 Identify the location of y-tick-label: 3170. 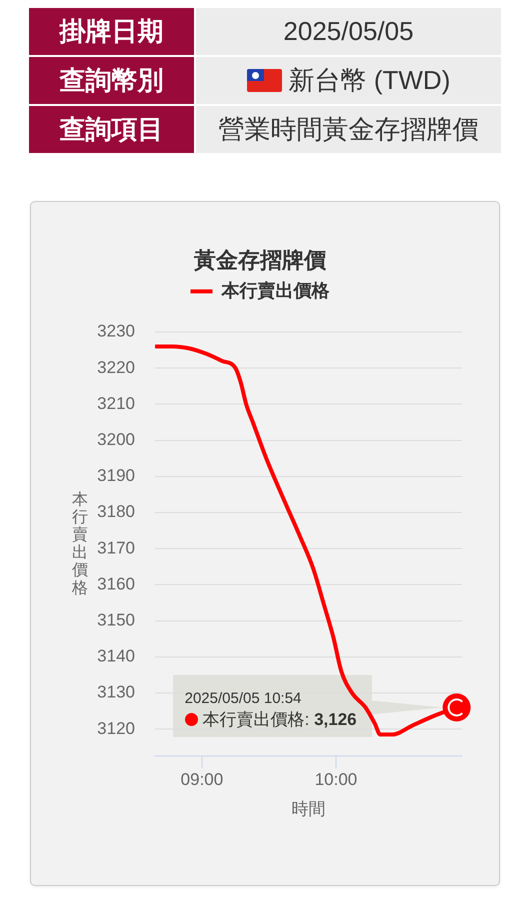
(116, 548).